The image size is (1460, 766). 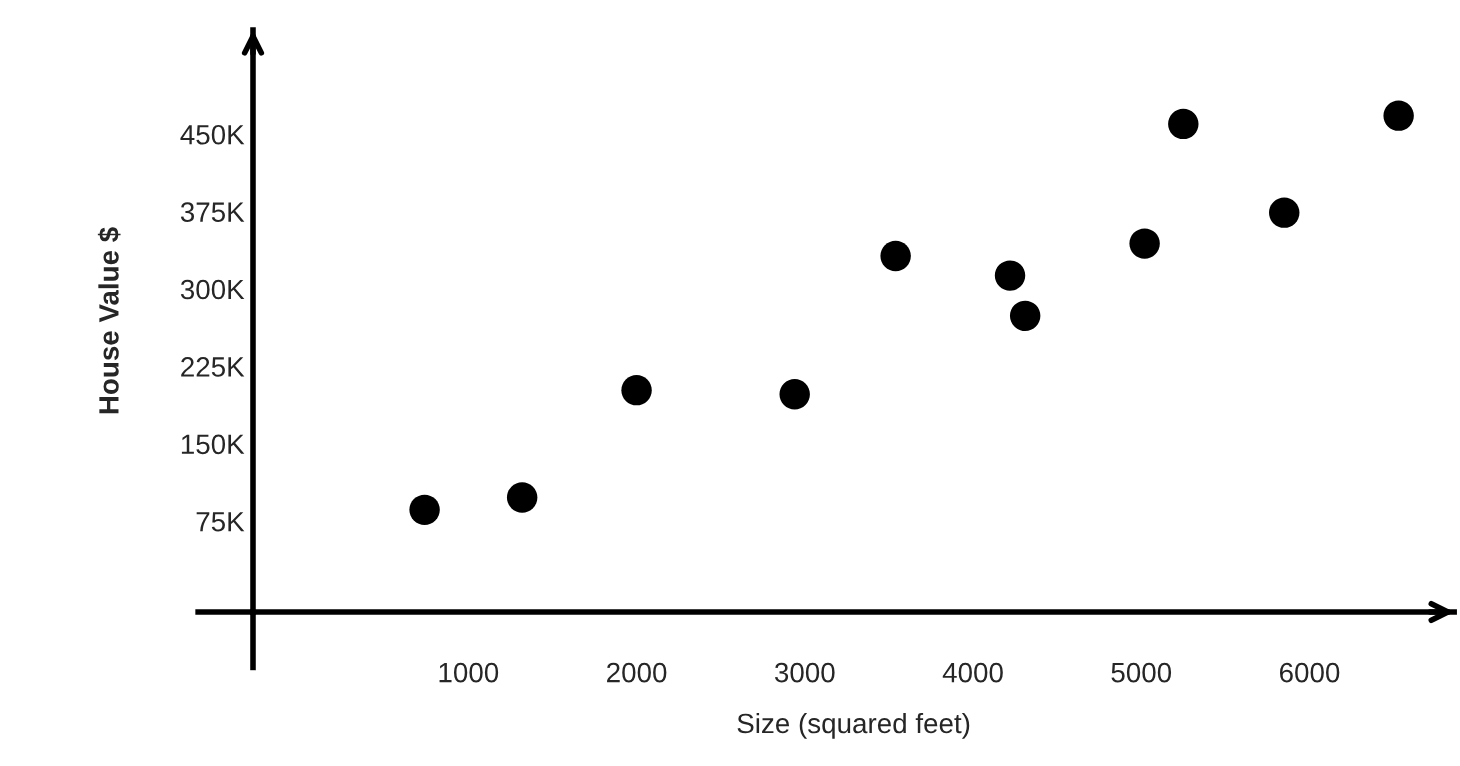 I want to click on x-axis-title: Size (squared feet), so click(x=853, y=725).